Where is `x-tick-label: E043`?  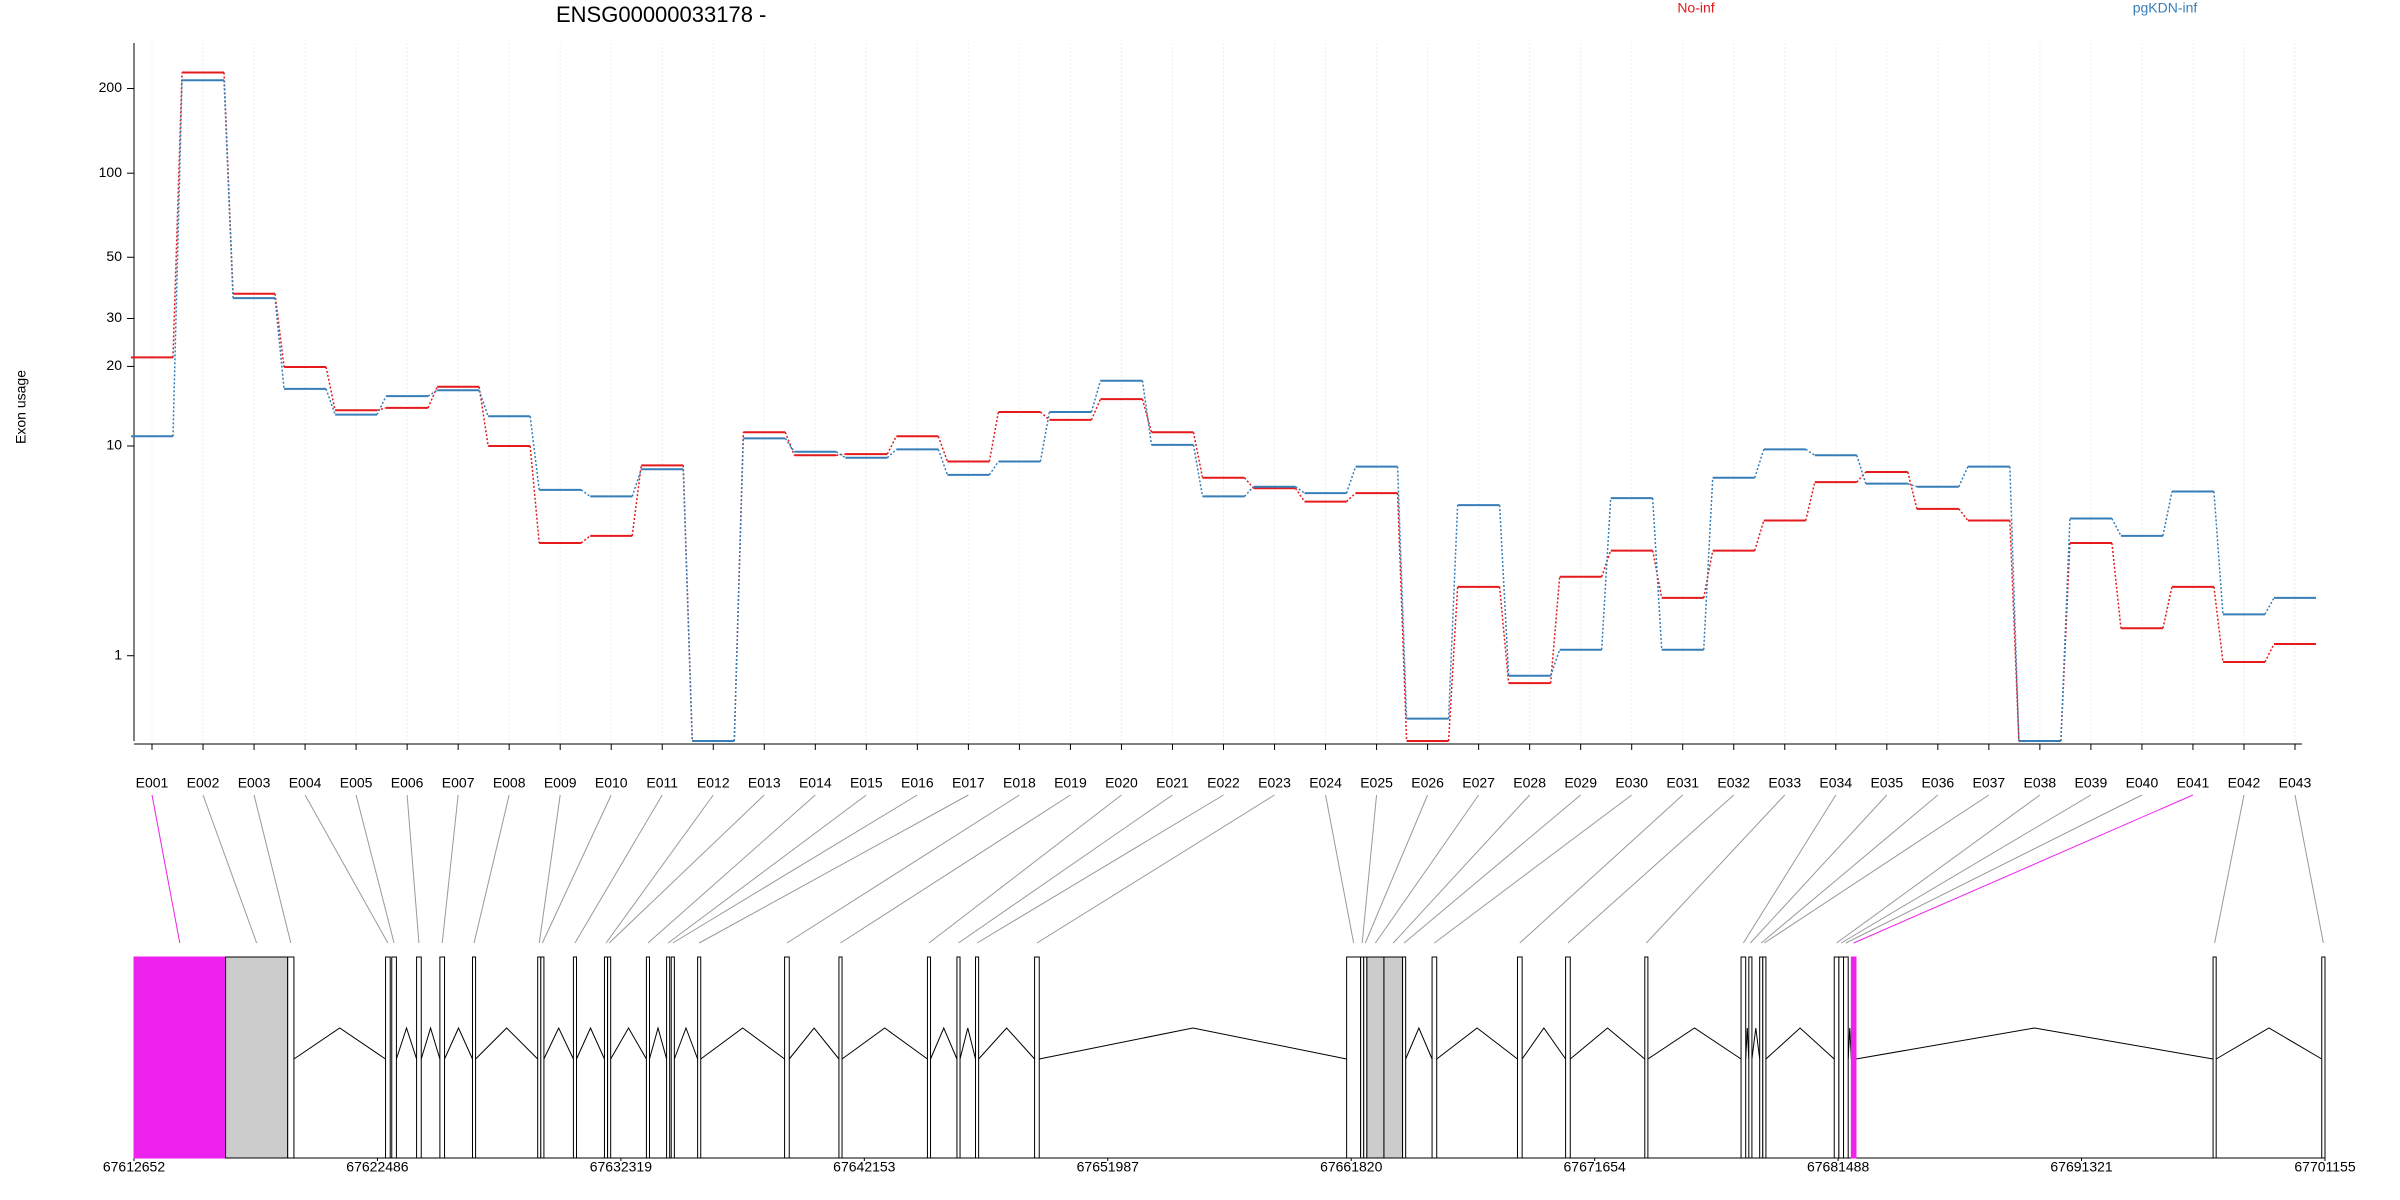 x-tick-label: E043 is located at coordinates (2295, 783).